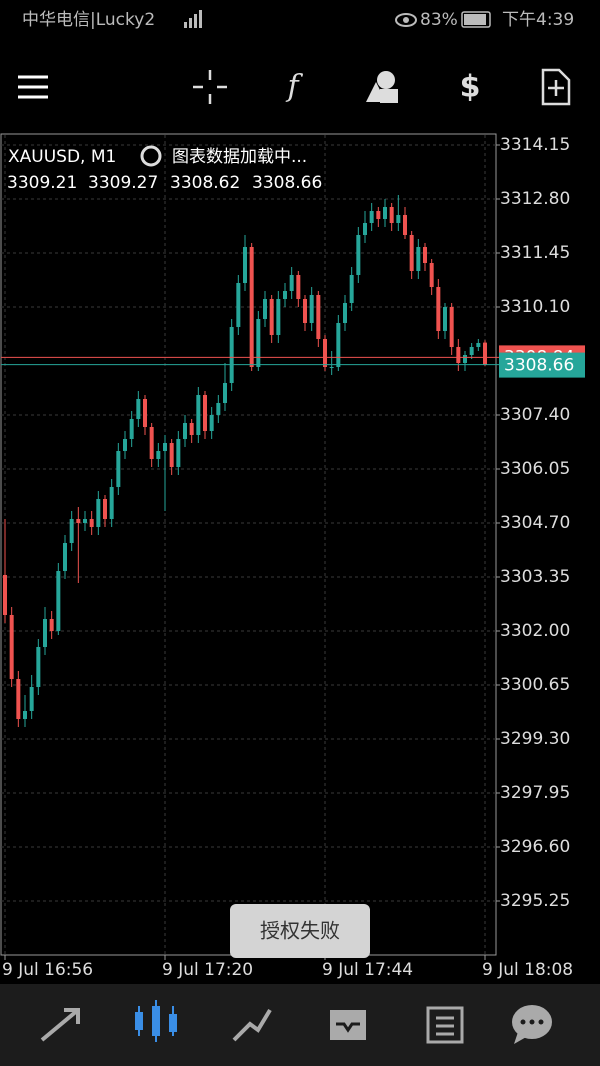 This screenshot has height=1066, width=600. Describe the element at coordinates (193, 19) in the screenshot. I see `signal-icon` at that location.